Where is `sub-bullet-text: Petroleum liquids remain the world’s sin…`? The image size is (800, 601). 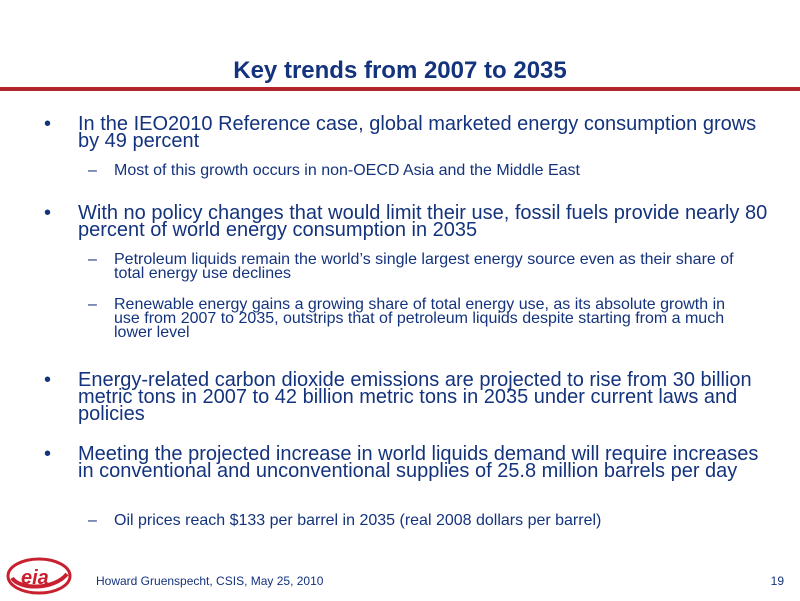 sub-bullet-text: Petroleum liquids remain the world’s sin… is located at coordinates (424, 266).